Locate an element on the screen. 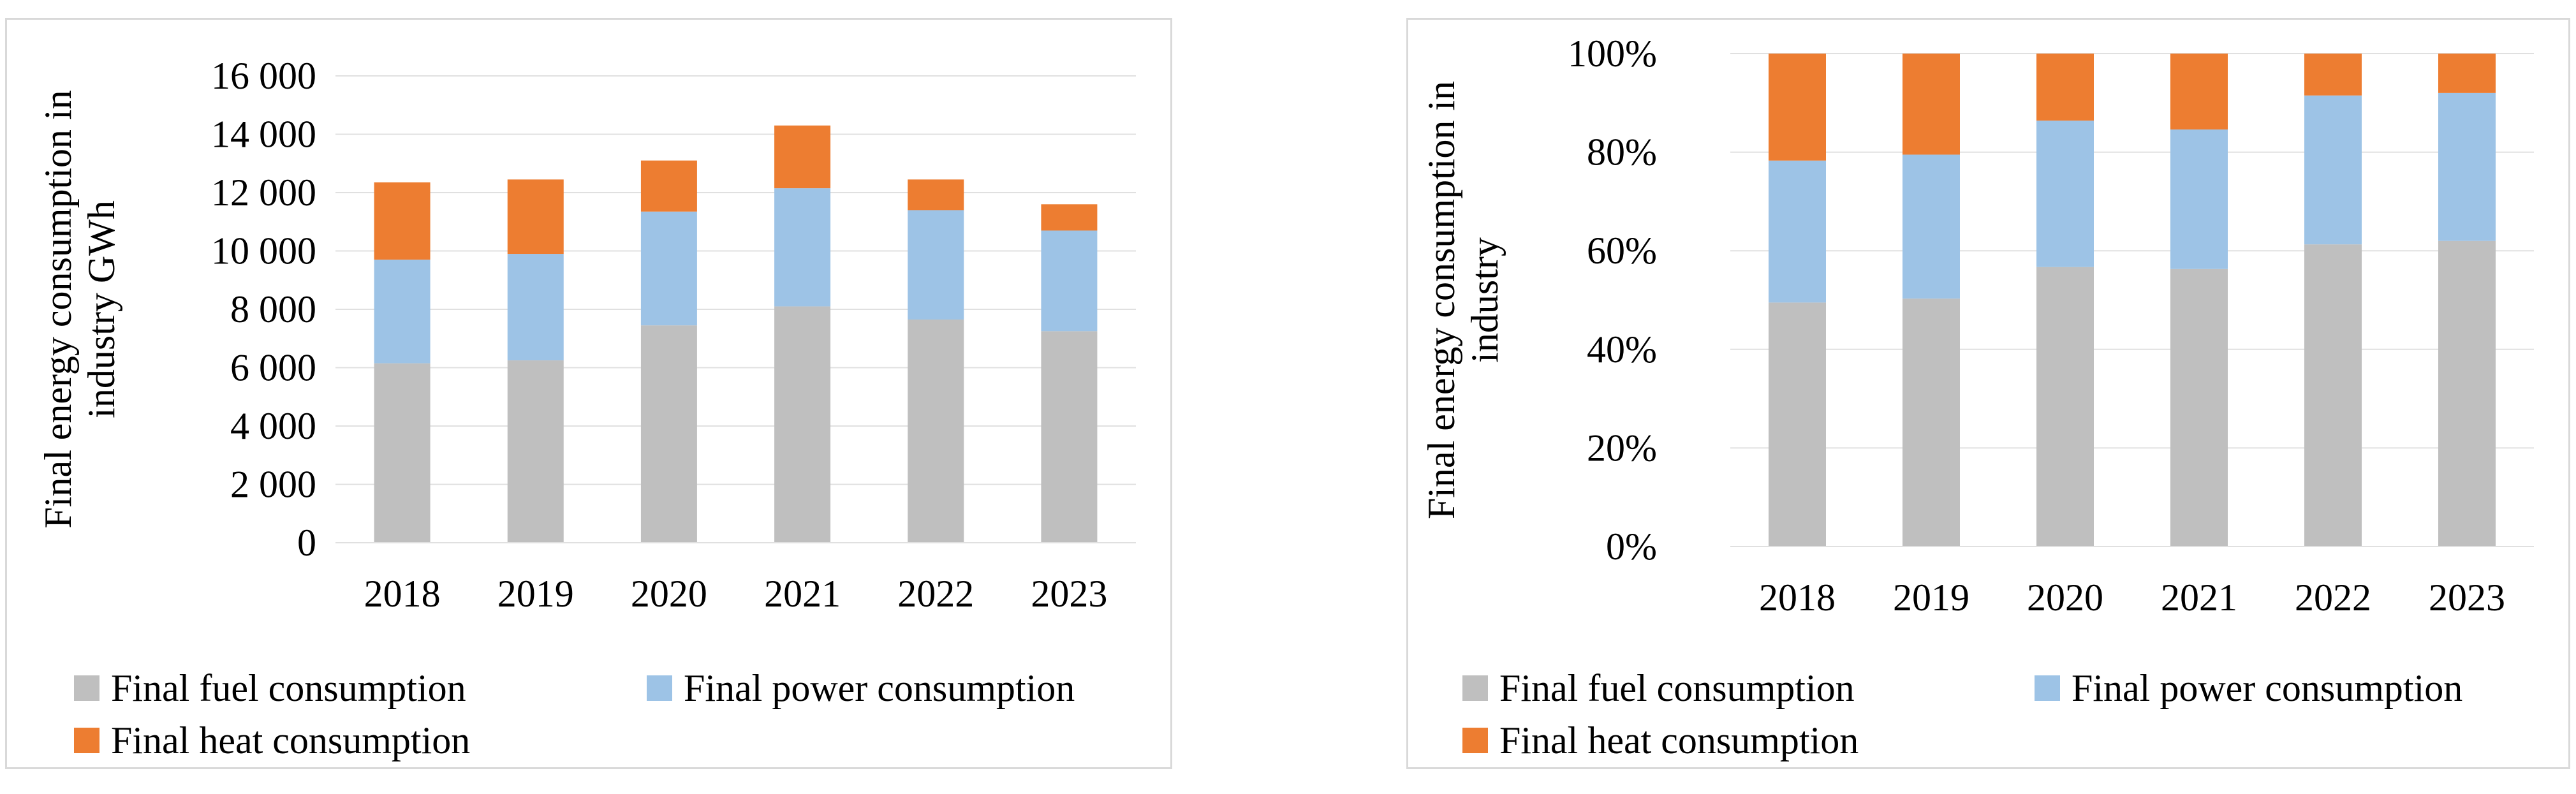 This screenshot has height=794, width=2576. y-tick-label: 6 000 is located at coordinates (273, 368).